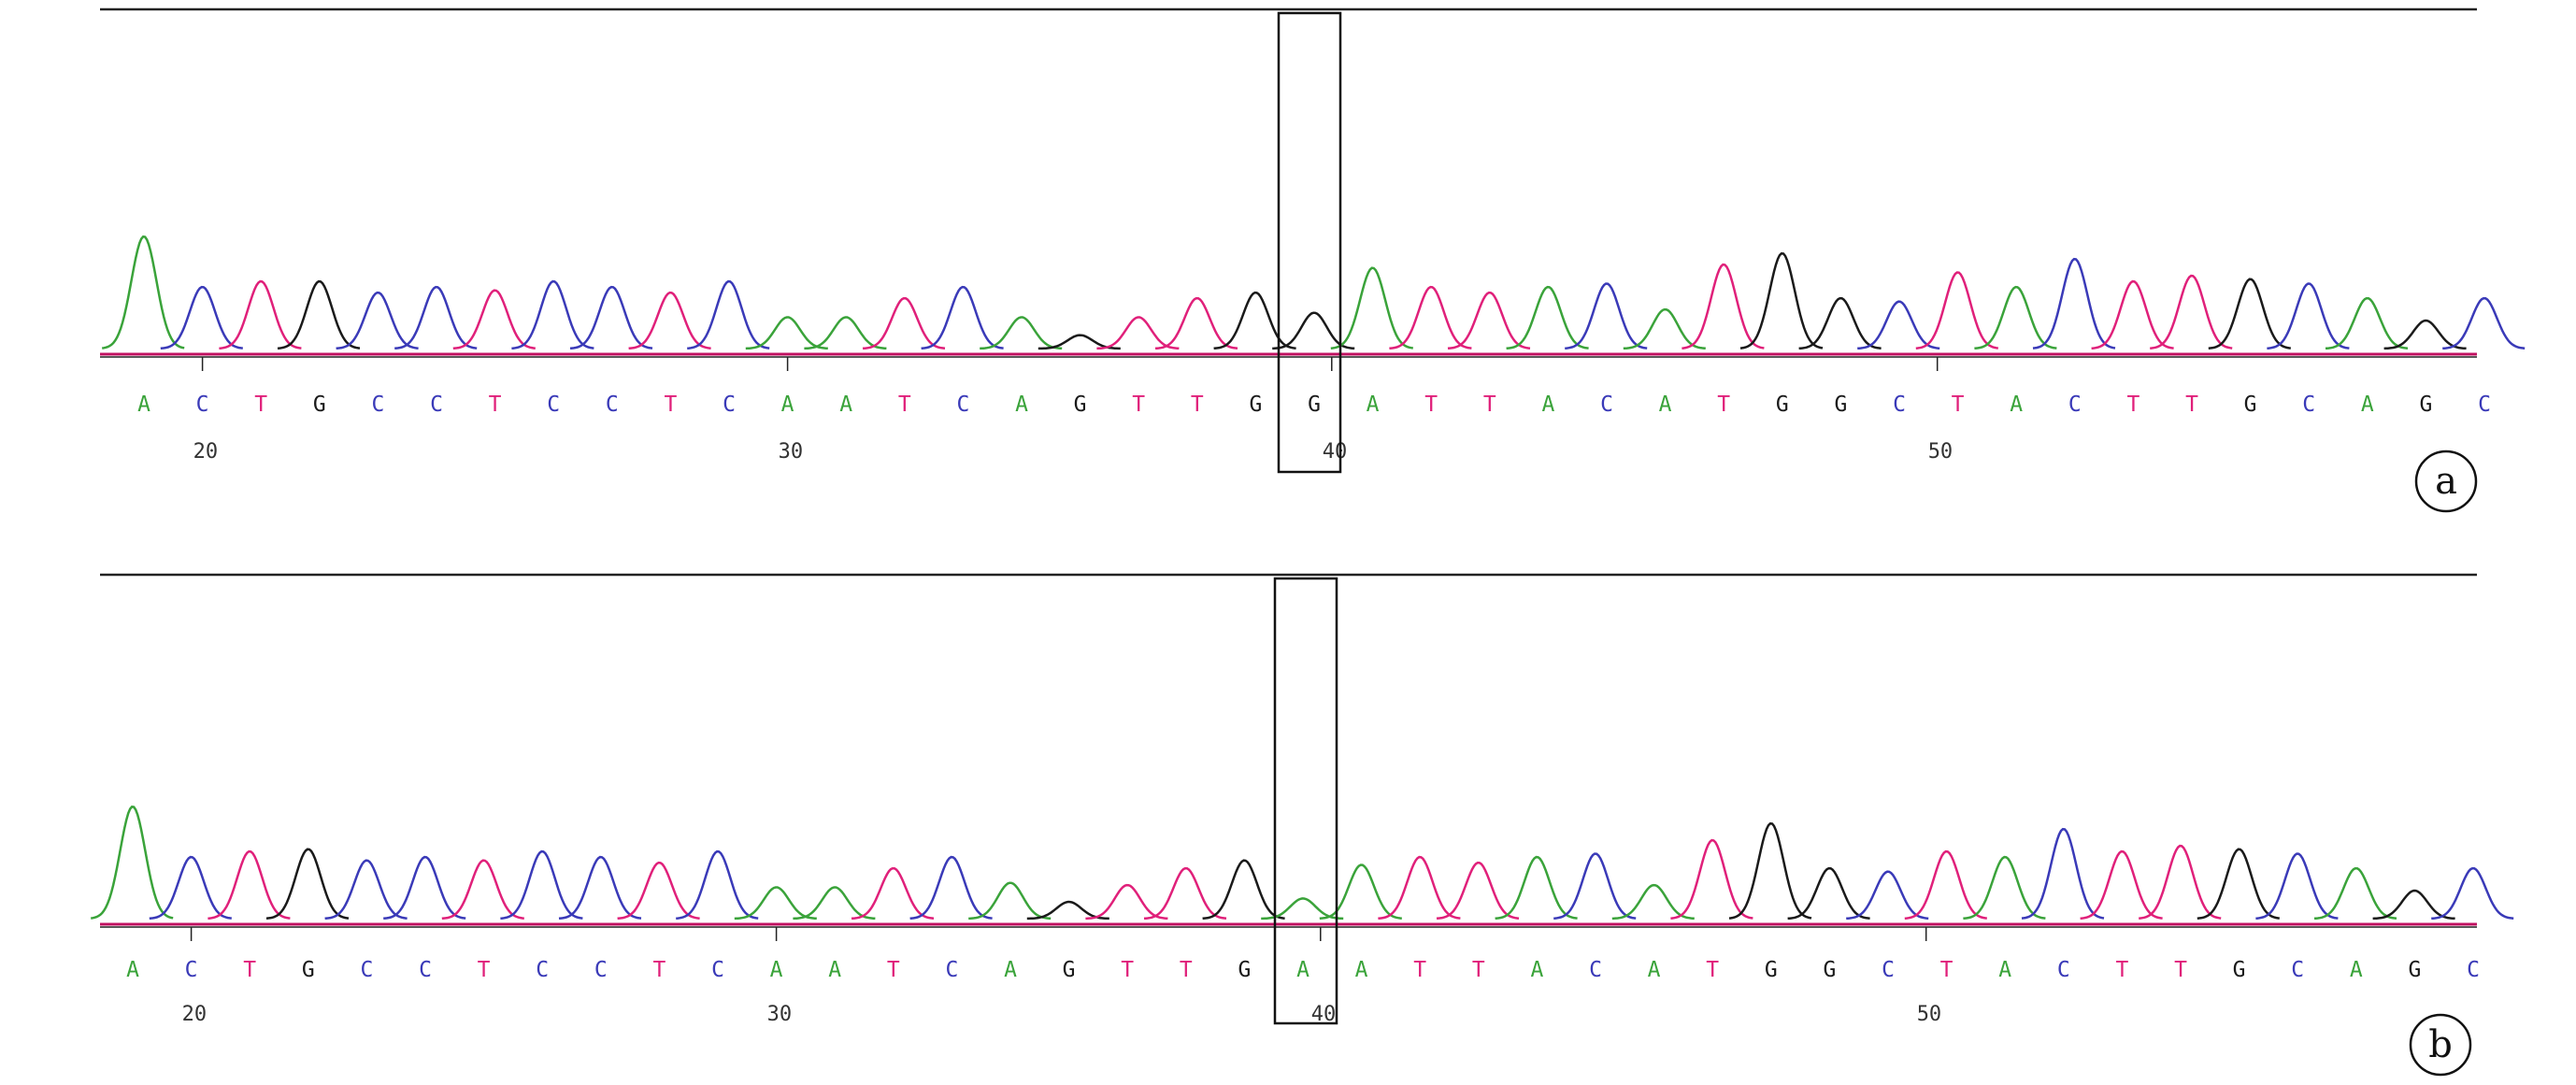 Image resolution: width=2576 pixels, height=1085 pixels. Describe the element at coordinates (2446, 482) in the screenshot. I see `panel-label-circle` at that location.